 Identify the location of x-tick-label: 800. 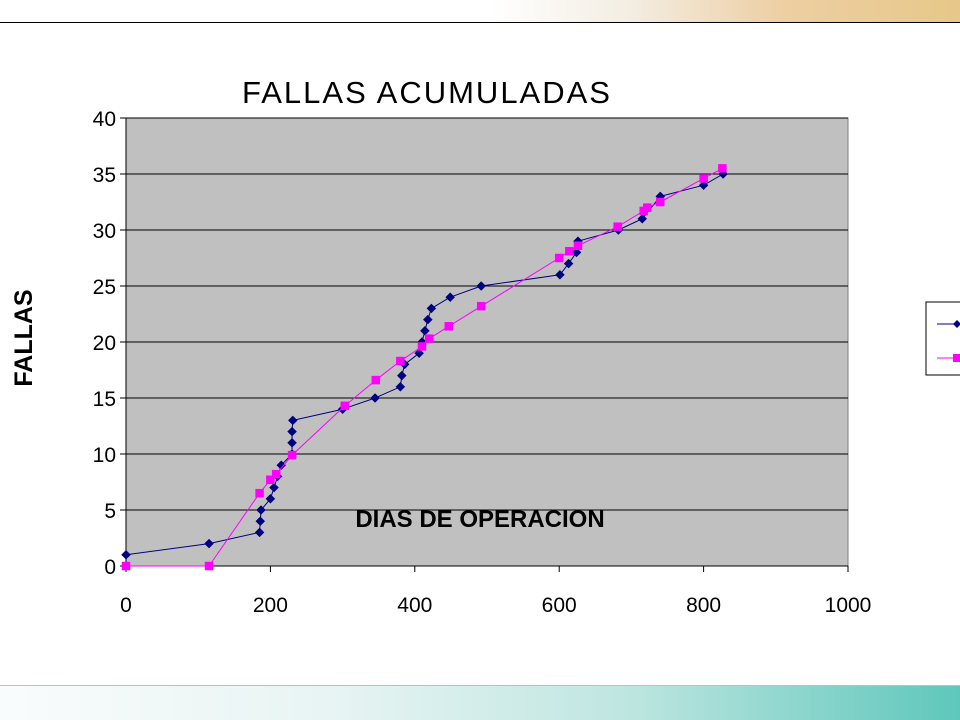
(703, 605).